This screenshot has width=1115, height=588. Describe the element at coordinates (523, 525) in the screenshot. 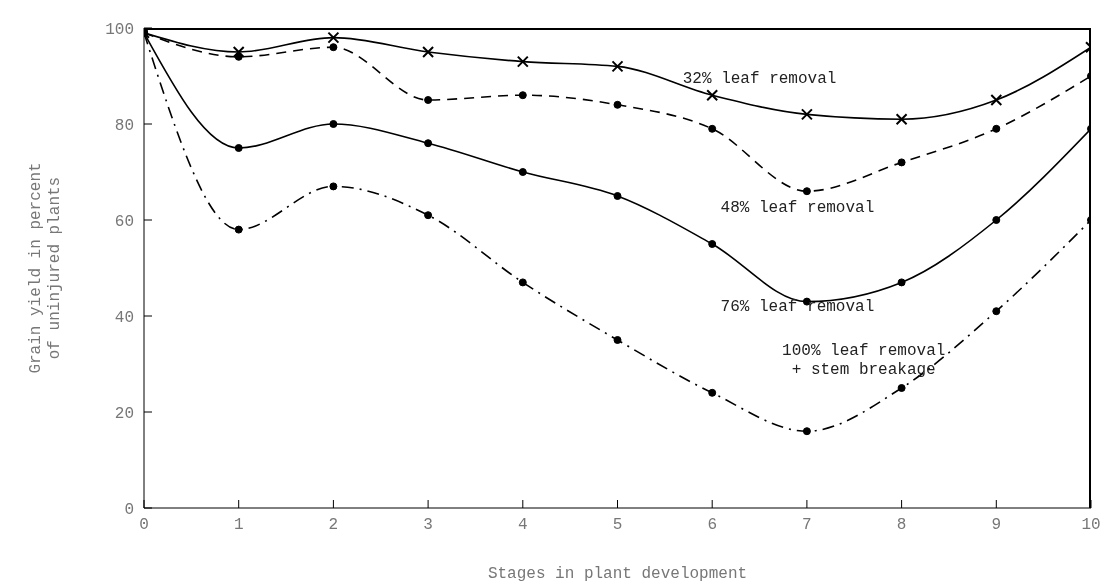

I see `x-tick-label: 4` at that location.